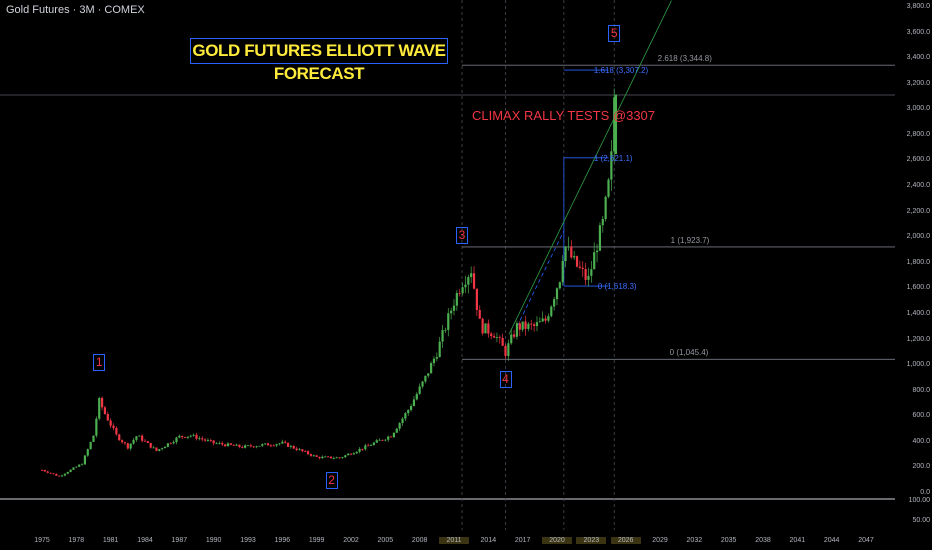  What do you see at coordinates (488, 540) in the screenshot?
I see `x-tick-label: 2014` at bounding box center [488, 540].